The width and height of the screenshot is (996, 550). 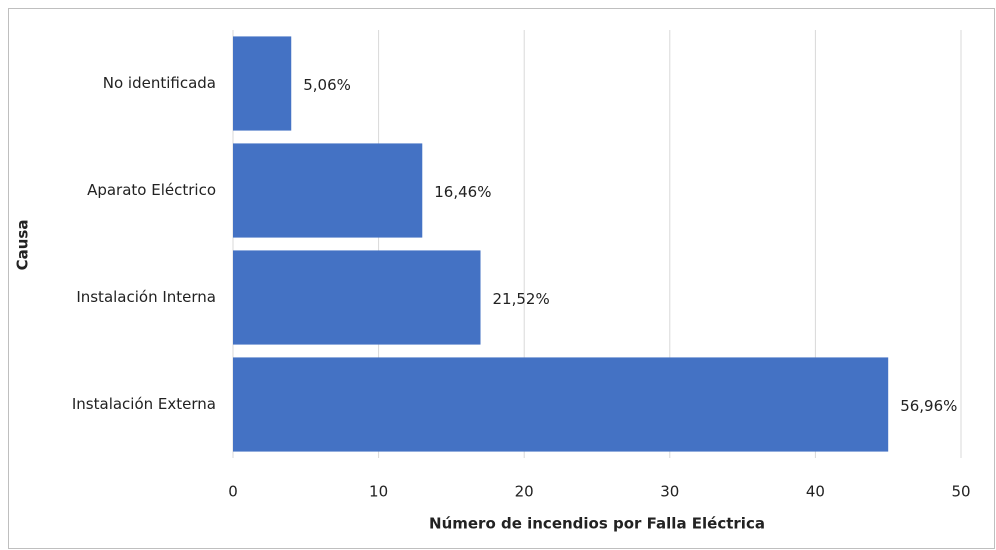 I want to click on x-tick-label: 40, so click(x=815, y=492).